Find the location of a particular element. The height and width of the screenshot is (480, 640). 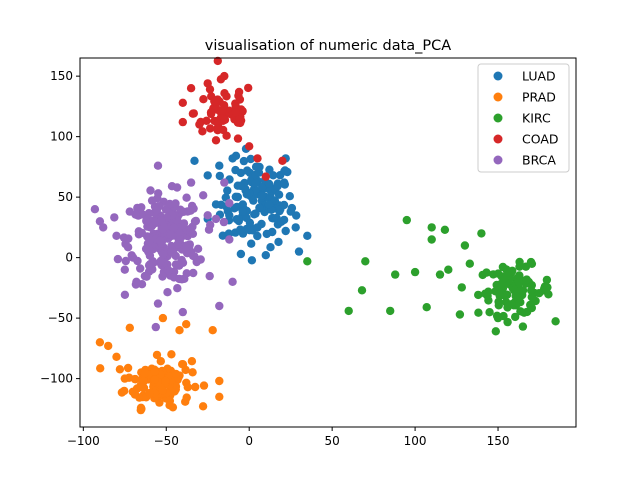

x-tick-label: 50 is located at coordinates (332, 441).